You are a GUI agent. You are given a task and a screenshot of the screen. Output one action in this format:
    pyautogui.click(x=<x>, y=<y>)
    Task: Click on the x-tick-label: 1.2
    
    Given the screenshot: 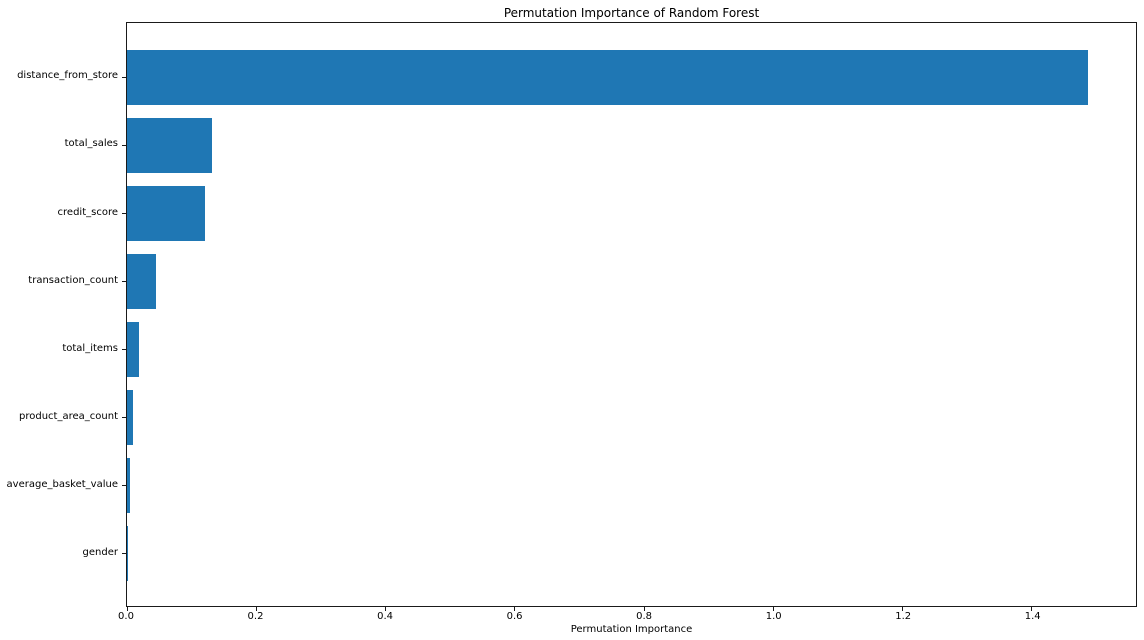 What is the action you would take?
    pyautogui.click(x=903, y=616)
    